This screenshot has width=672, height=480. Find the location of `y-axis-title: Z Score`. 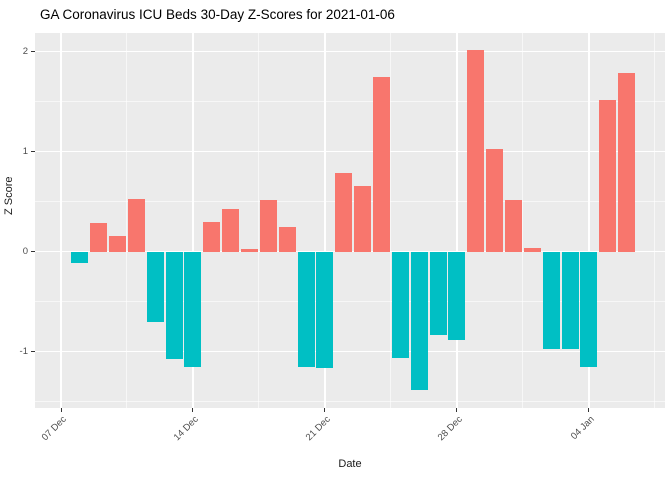

y-axis-title: Z Score is located at coordinates (9, 195).